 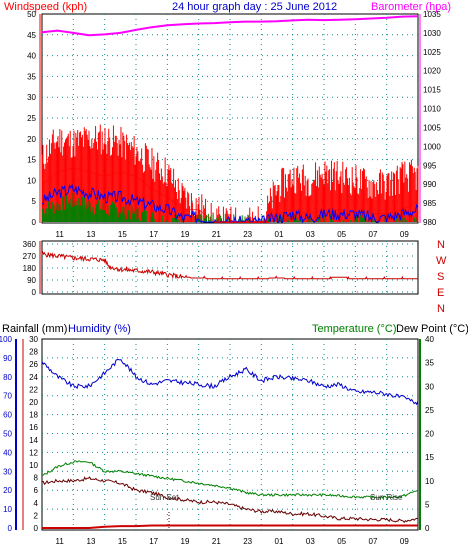 I want to click on compass-labels: N W S E N, so click(x=441, y=277).